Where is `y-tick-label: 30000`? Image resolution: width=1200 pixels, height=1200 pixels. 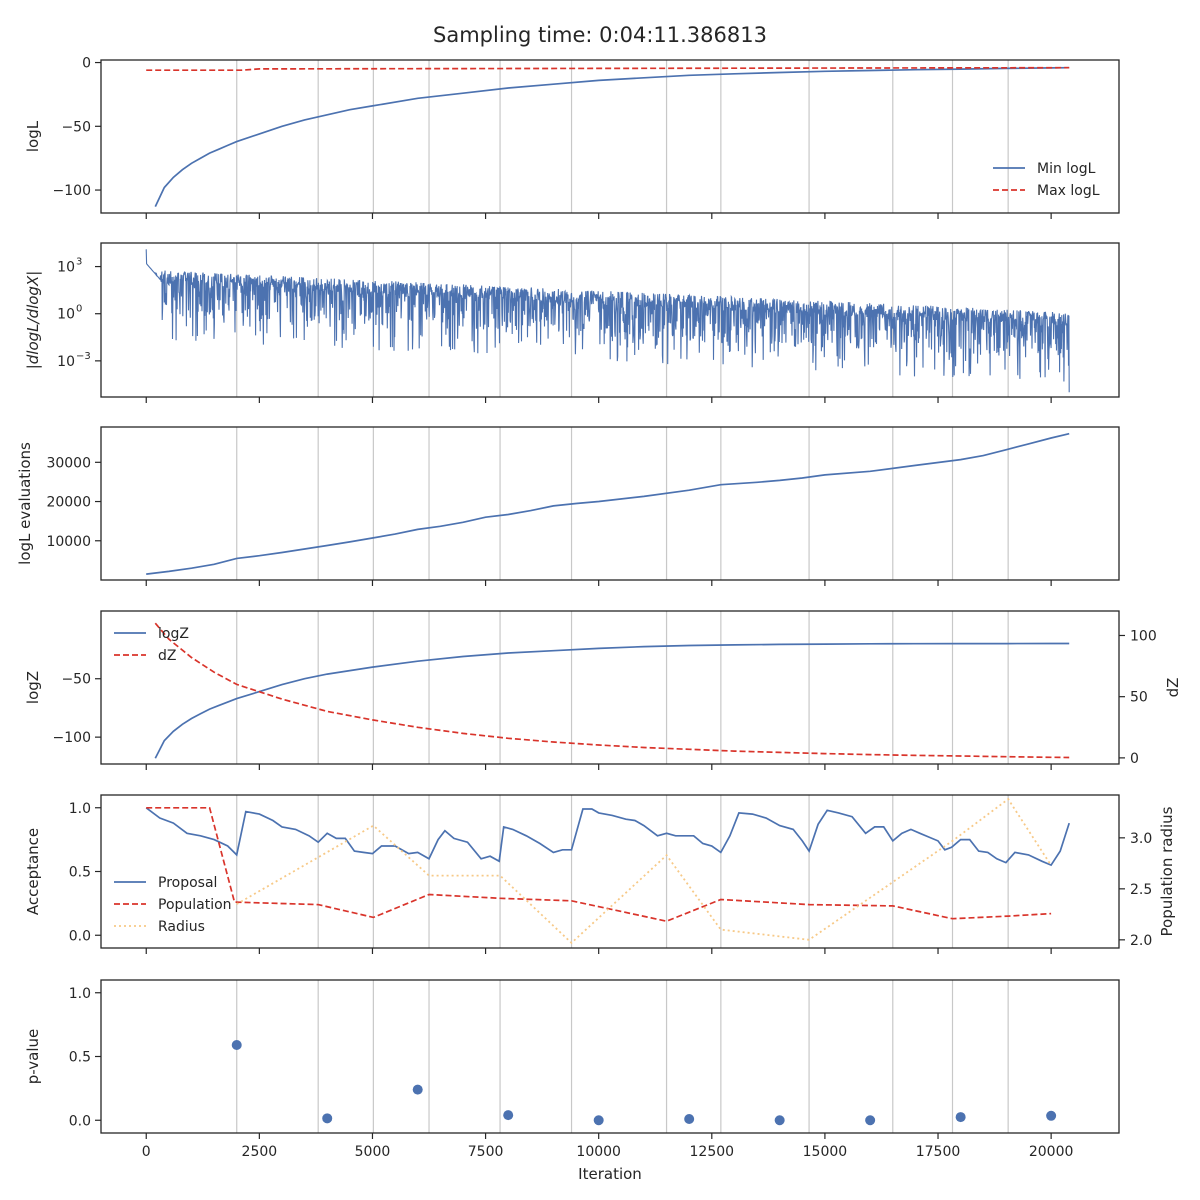
y-tick-label: 30000 is located at coordinates (68, 463).